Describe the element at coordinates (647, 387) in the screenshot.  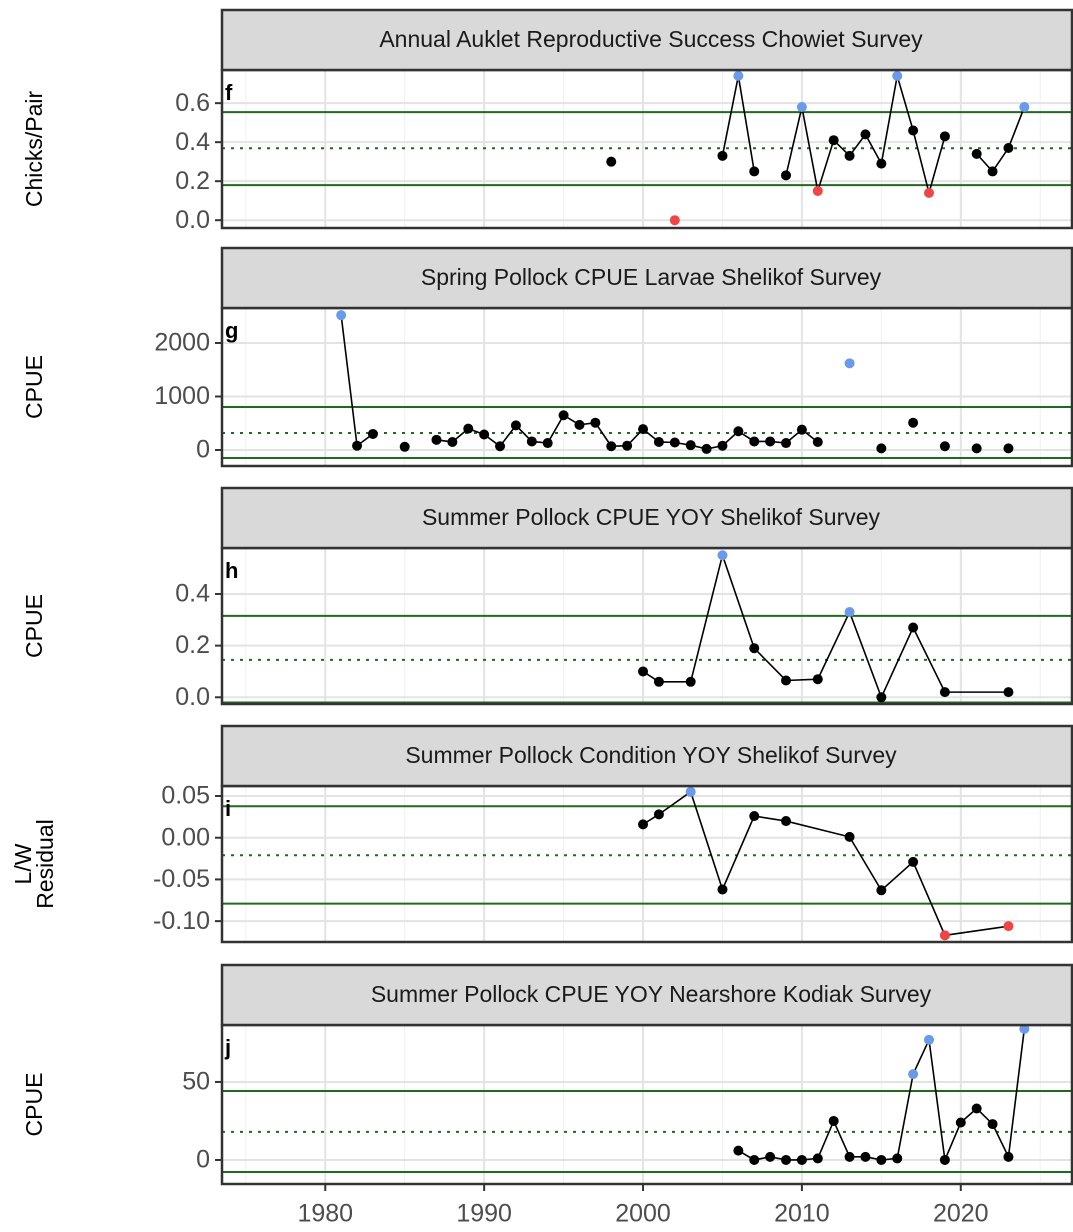
I see `panel-background` at that location.